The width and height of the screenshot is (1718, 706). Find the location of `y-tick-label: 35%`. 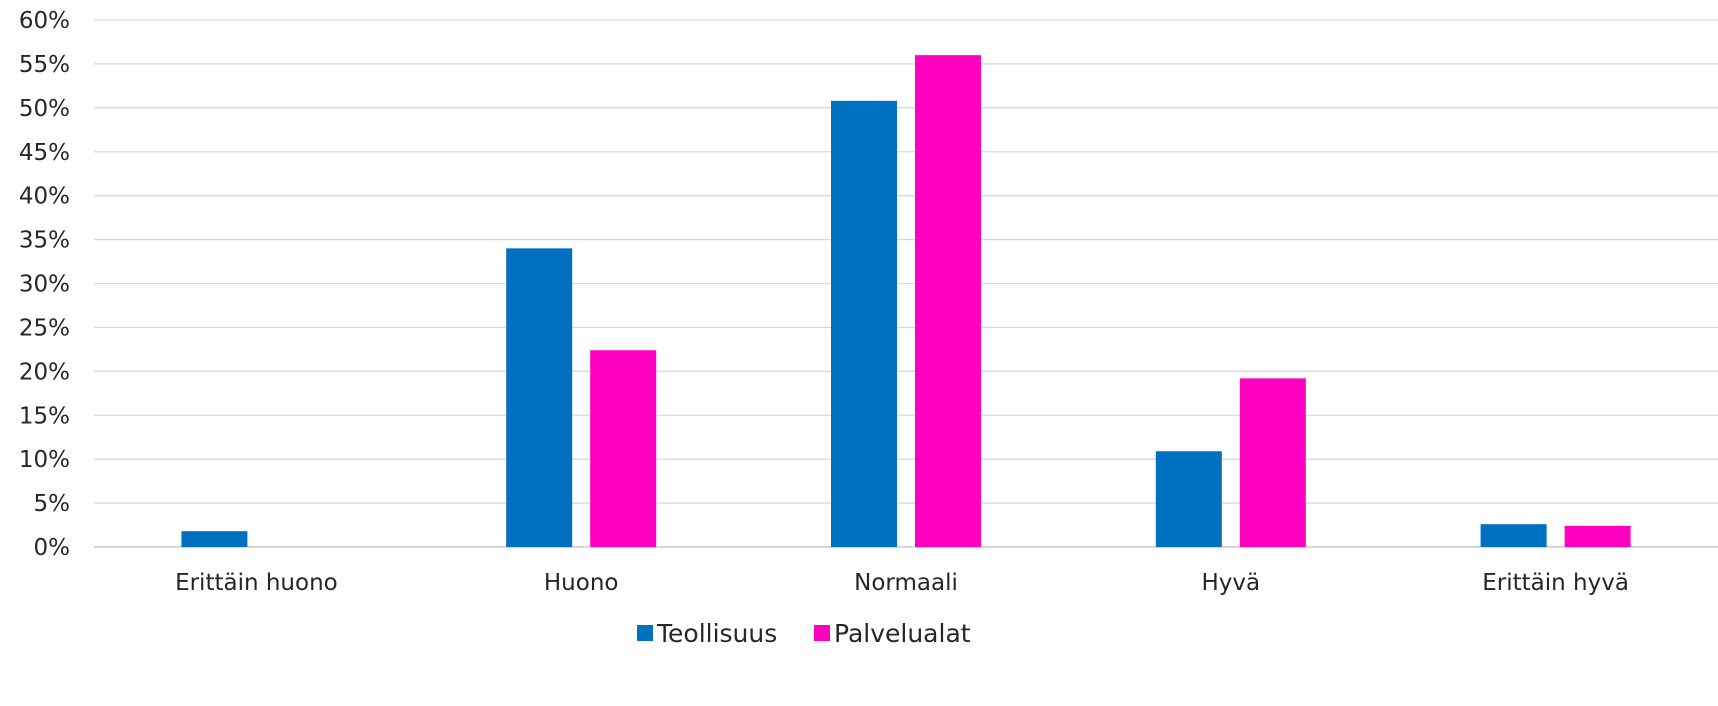

y-tick-label: 35% is located at coordinates (44, 241).